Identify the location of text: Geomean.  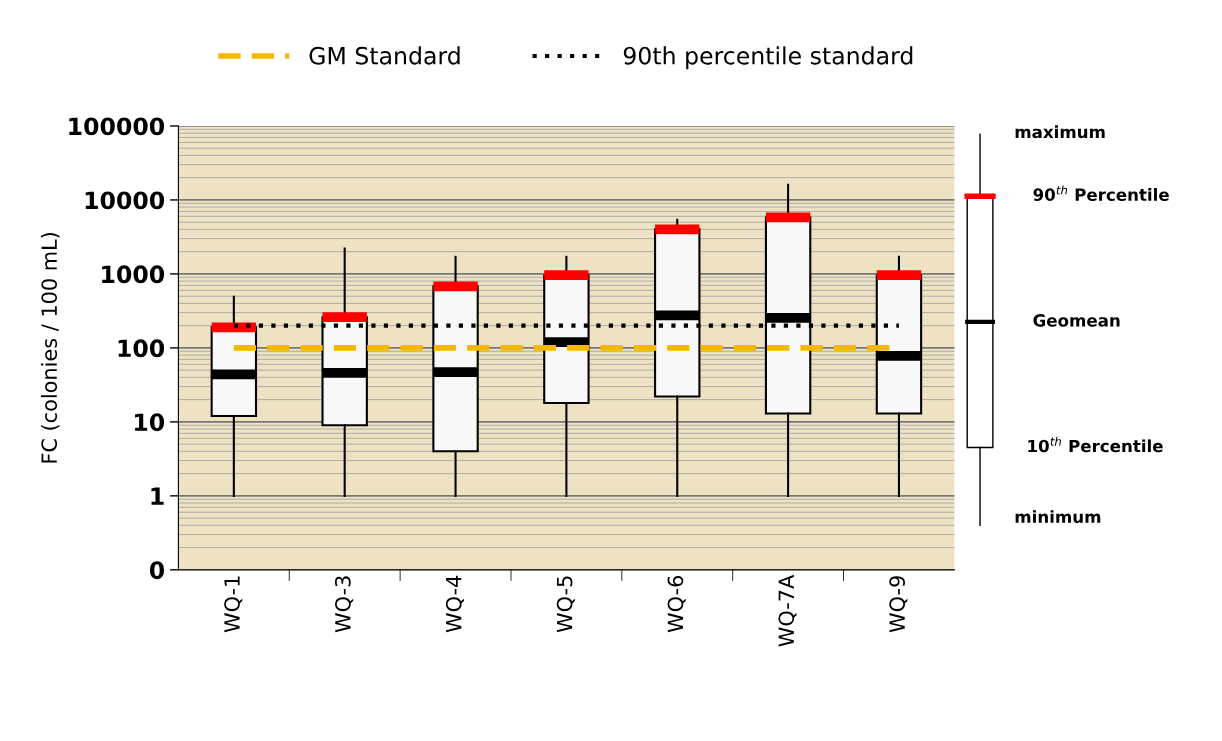
(1076, 320).